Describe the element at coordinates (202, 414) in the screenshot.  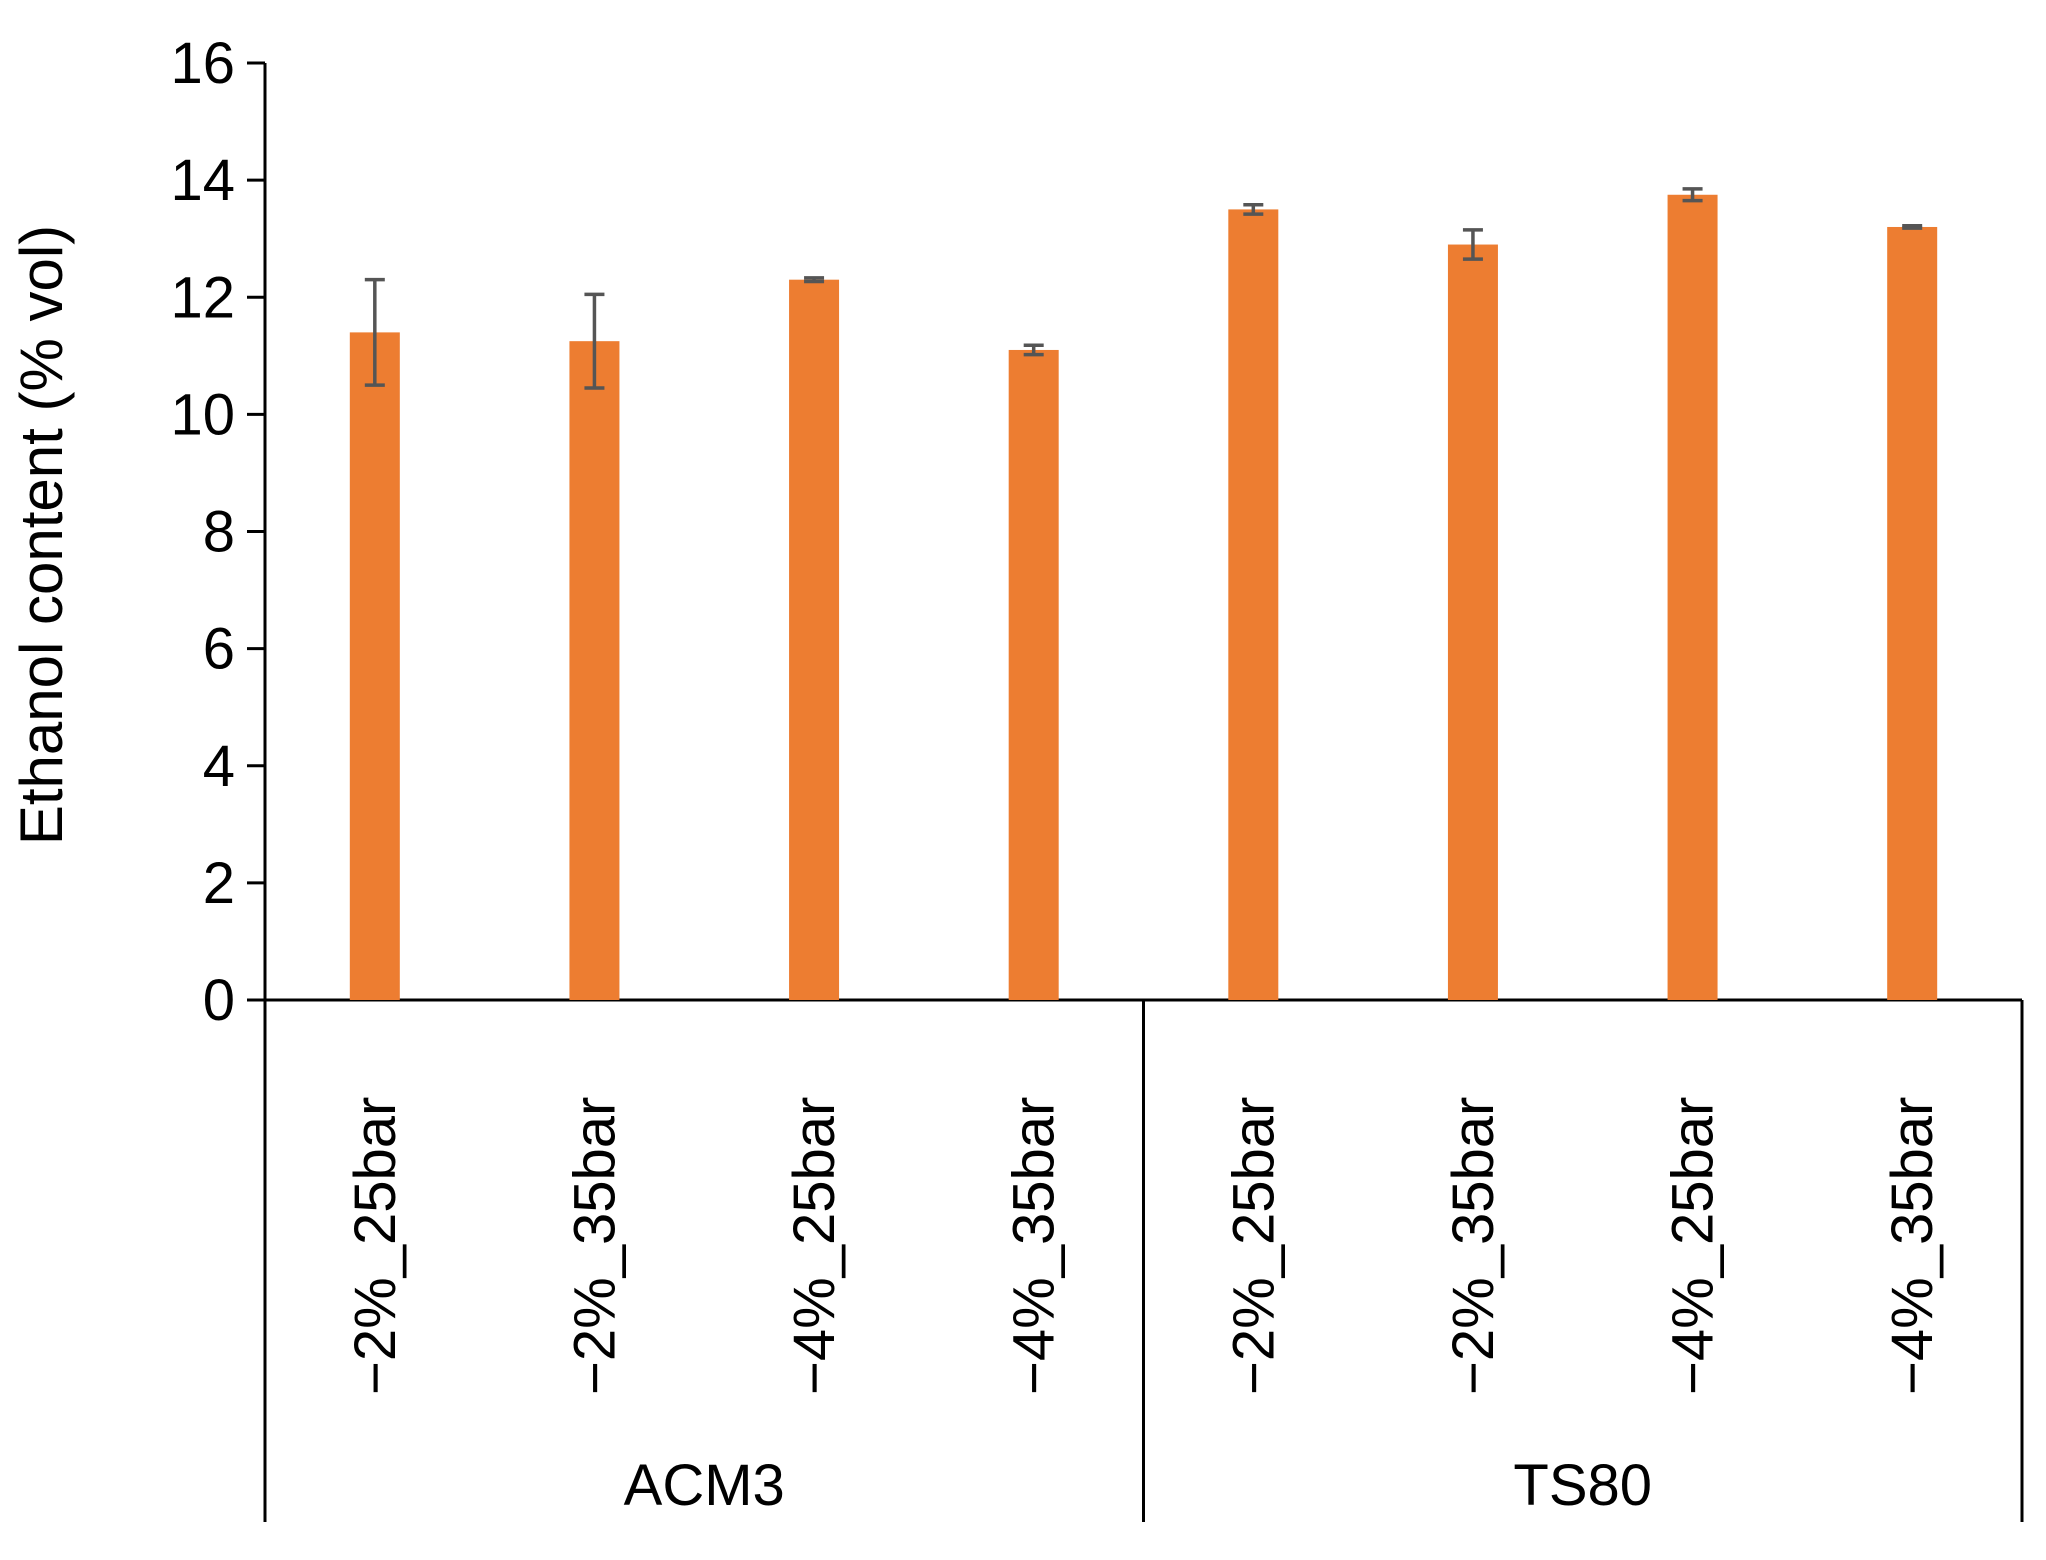
I see `y-tick-label: 10` at that location.